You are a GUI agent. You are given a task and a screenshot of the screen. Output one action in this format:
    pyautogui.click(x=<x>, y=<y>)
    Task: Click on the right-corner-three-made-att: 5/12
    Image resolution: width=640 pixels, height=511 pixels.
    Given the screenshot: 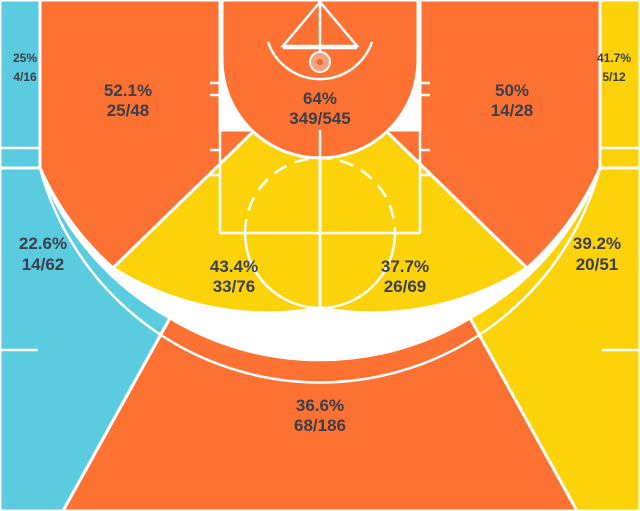 What is the action you would take?
    pyautogui.click(x=614, y=77)
    